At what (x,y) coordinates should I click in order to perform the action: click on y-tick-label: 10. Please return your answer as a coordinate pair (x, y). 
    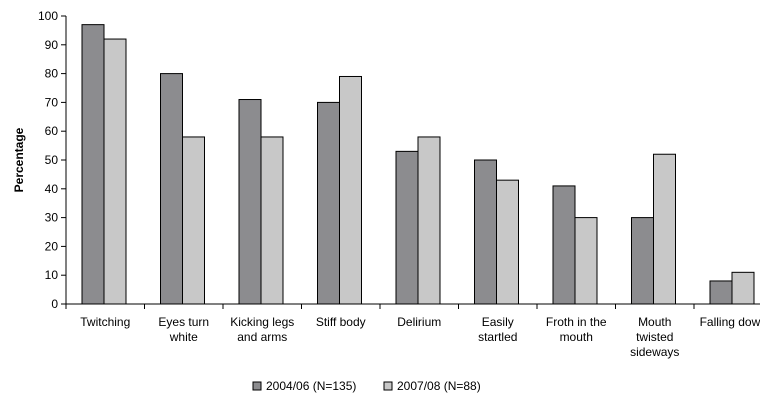
    Looking at the image, I should click on (52, 275).